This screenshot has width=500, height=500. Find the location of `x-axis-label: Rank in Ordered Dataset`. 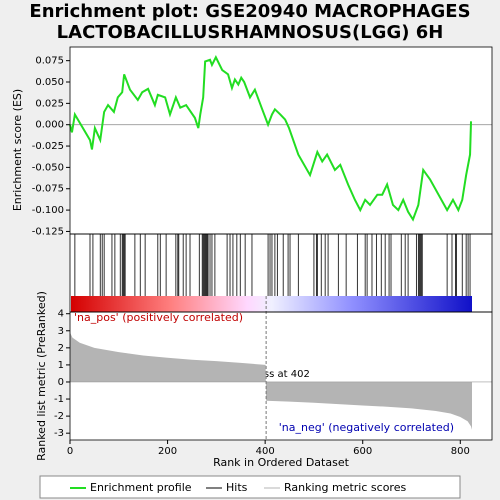

x-axis-label: Rank in Ordered Dataset is located at coordinates (281, 462).